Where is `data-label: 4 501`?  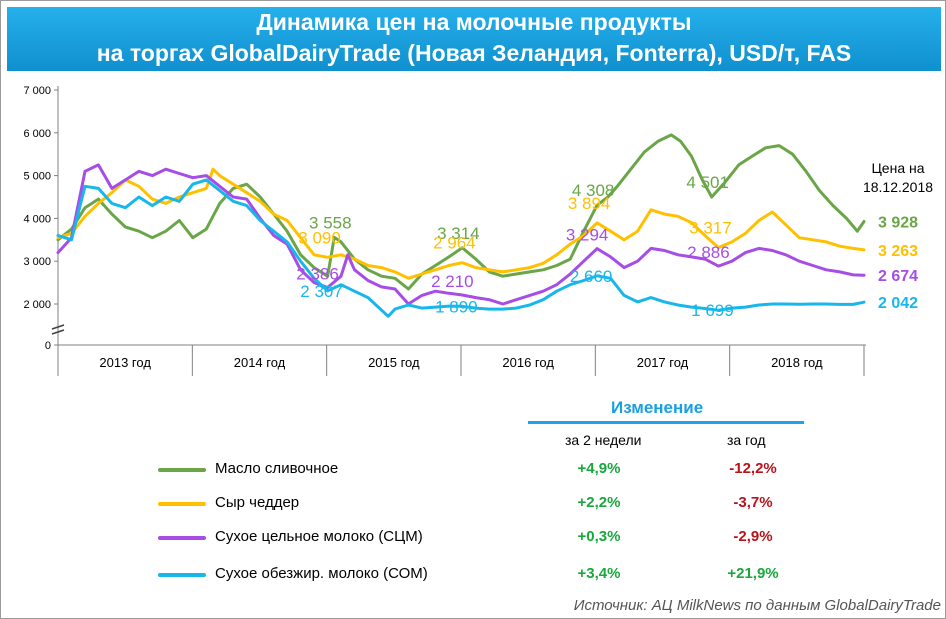
data-label: 4 501 is located at coordinates (707, 182).